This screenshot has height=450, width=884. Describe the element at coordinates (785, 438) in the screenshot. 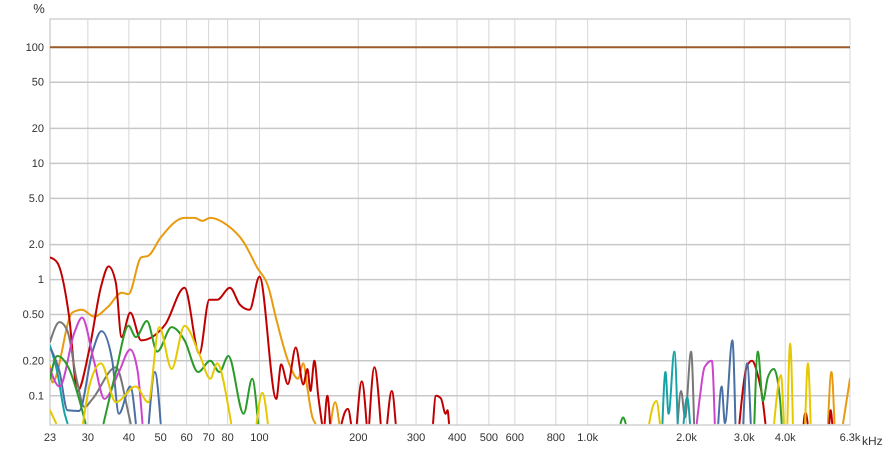

I see `x-tick-label: 4.0k` at that location.